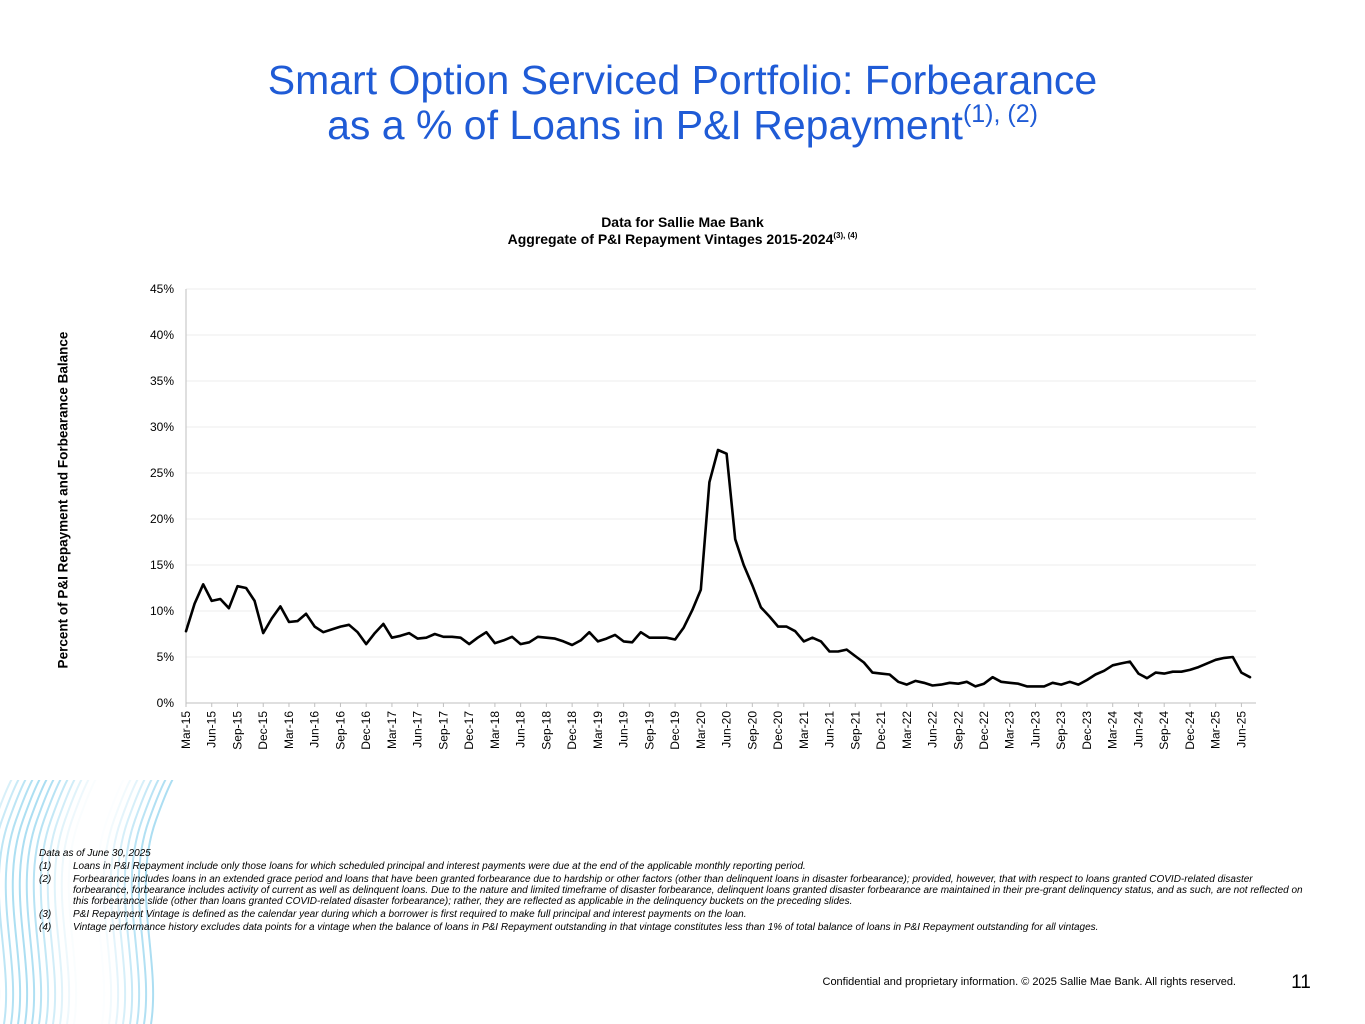 The width and height of the screenshot is (1365, 1024). Describe the element at coordinates (162, 335) in the screenshot. I see `y-tick-label: 40%` at that location.